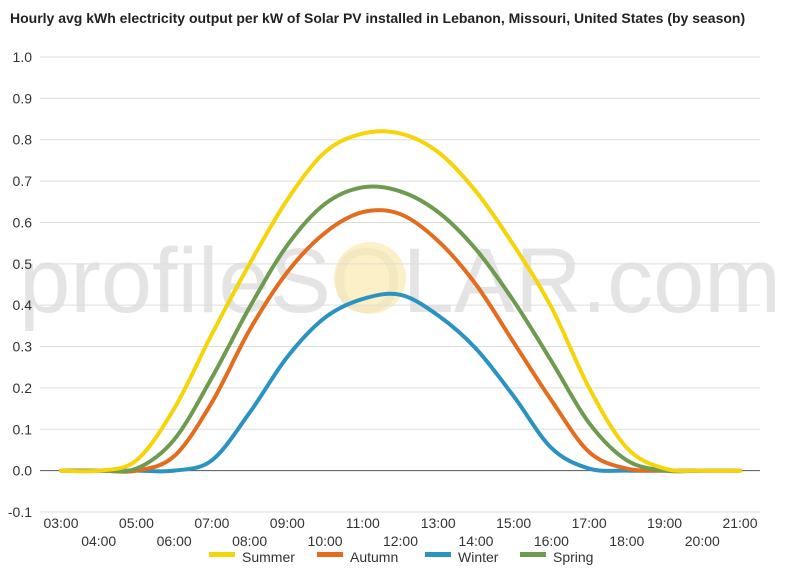 The width and height of the screenshot is (800, 570). I want to click on y-tick-label: 0.9, so click(23, 98).